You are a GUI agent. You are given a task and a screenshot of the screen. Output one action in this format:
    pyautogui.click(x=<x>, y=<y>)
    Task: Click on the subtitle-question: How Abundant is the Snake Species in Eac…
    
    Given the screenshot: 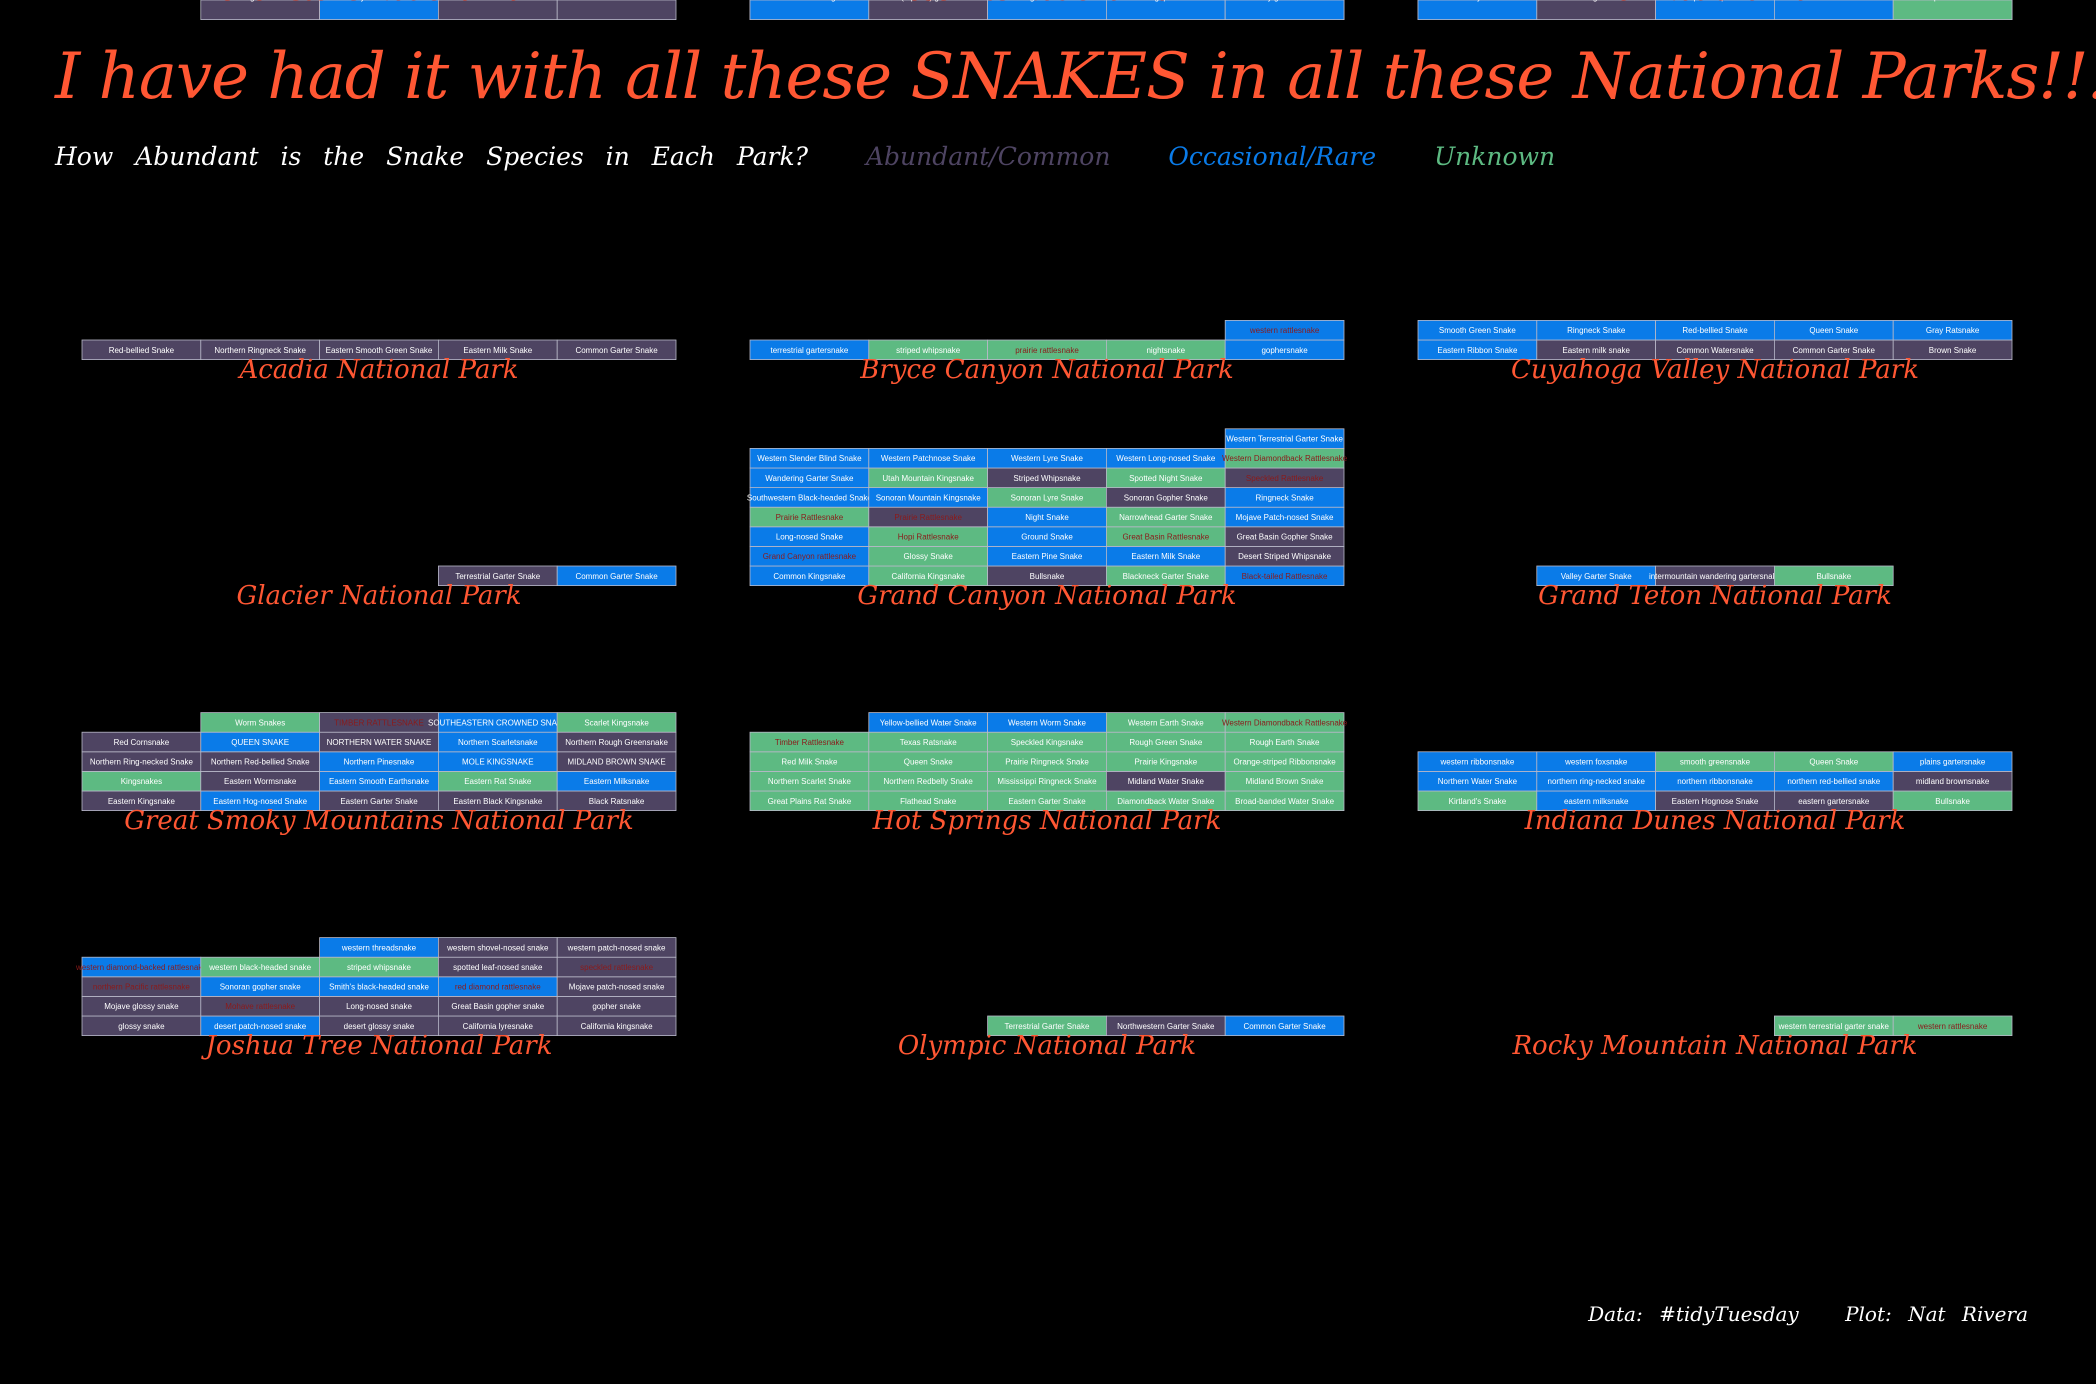 What is the action you would take?
    pyautogui.click(x=431, y=156)
    